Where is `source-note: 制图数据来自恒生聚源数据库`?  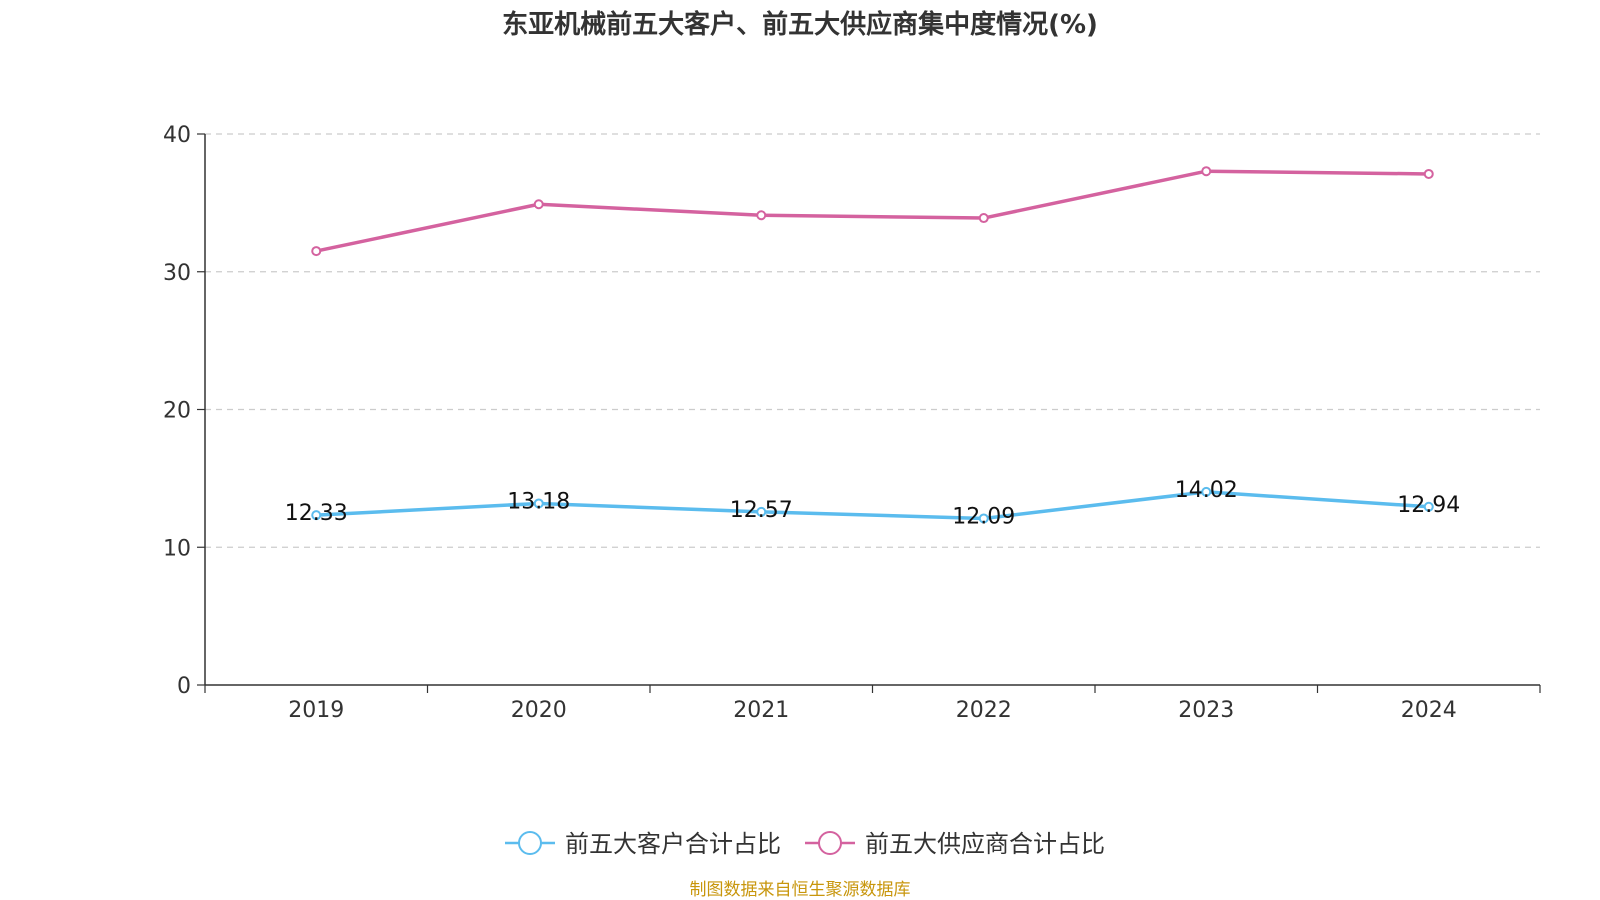 source-note: 制图数据来自恒生聚源数据库 is located at coordinates (800, 890).